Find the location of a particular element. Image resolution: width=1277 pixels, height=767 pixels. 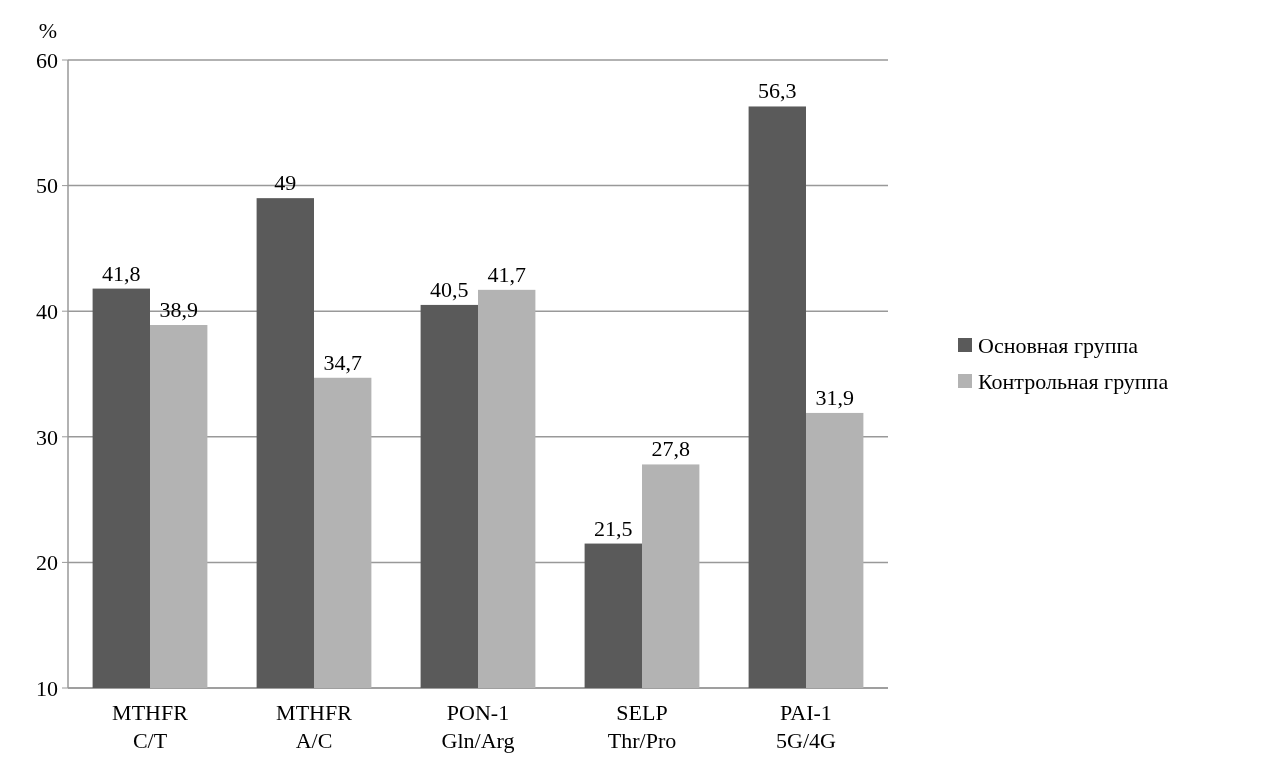

x-tick-label: PON-1 Gln/Arg is located at coordinates (478, 726).